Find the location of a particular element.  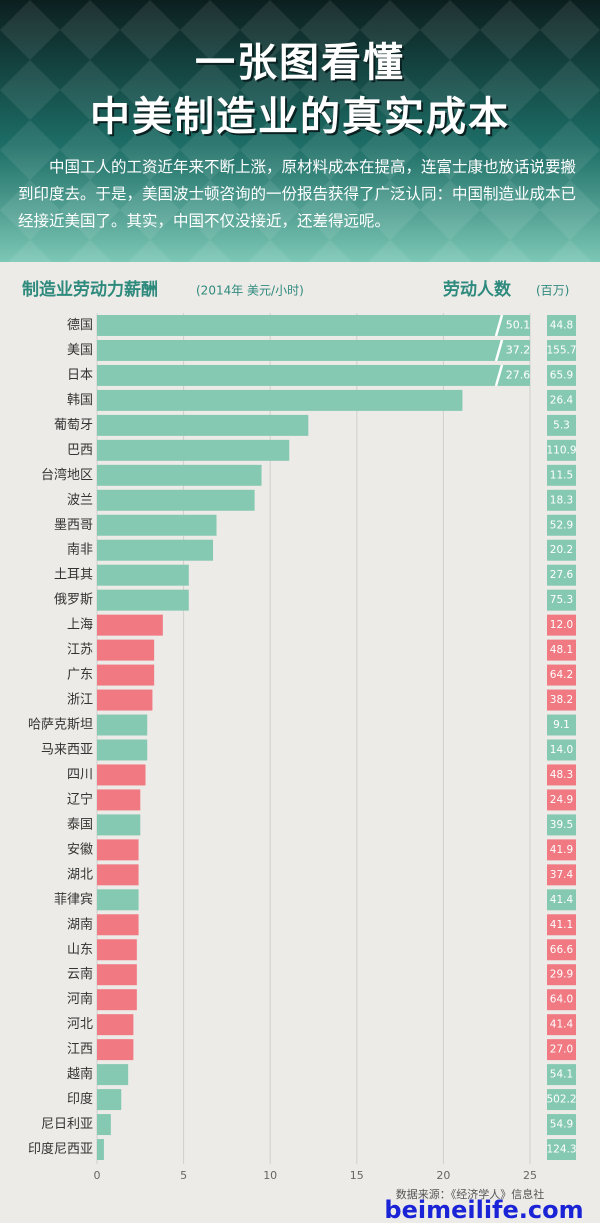

worker-label: 64.0 is located at coordinates (561, 1000).